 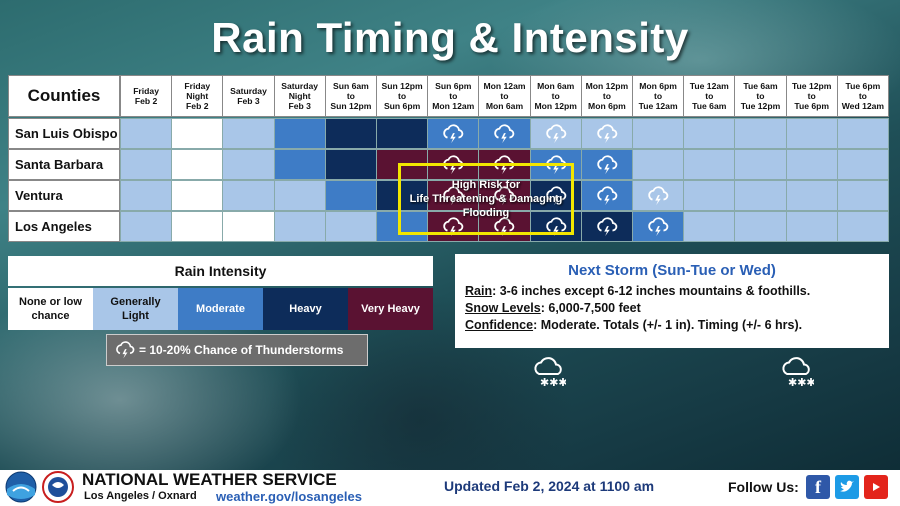 What do you see at coordinates (220, 309) in the screenshot?
I see `legend-level-label: Moderate` at bounding box center [220, 309].